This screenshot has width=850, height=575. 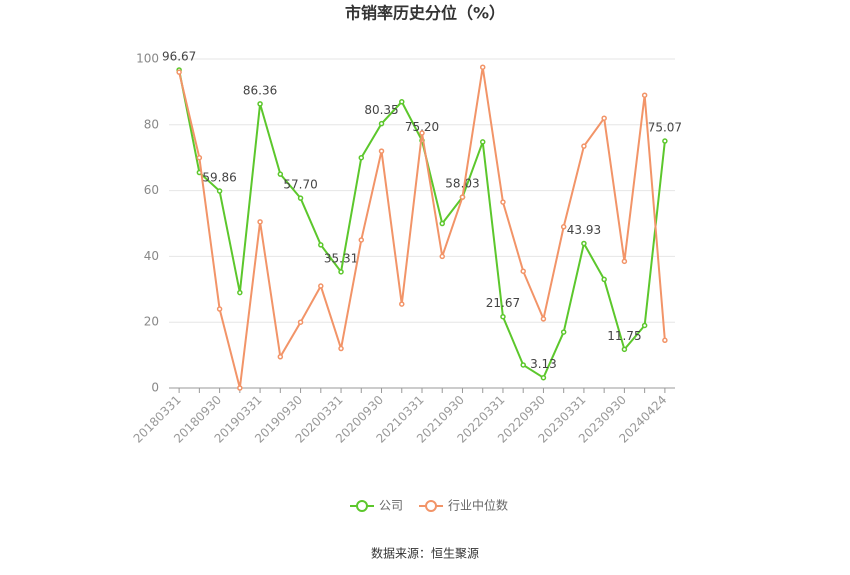 I want to click on data-label: 59.86, so click(x=219, y=178).